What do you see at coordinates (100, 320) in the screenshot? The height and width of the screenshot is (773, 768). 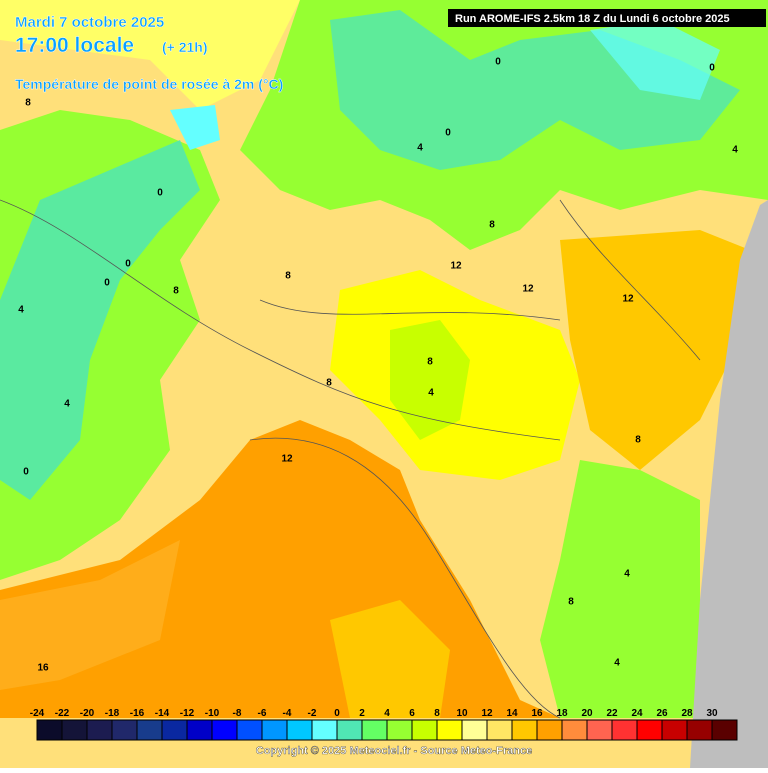 I see `west-cold` at bounding box center [100, 320].